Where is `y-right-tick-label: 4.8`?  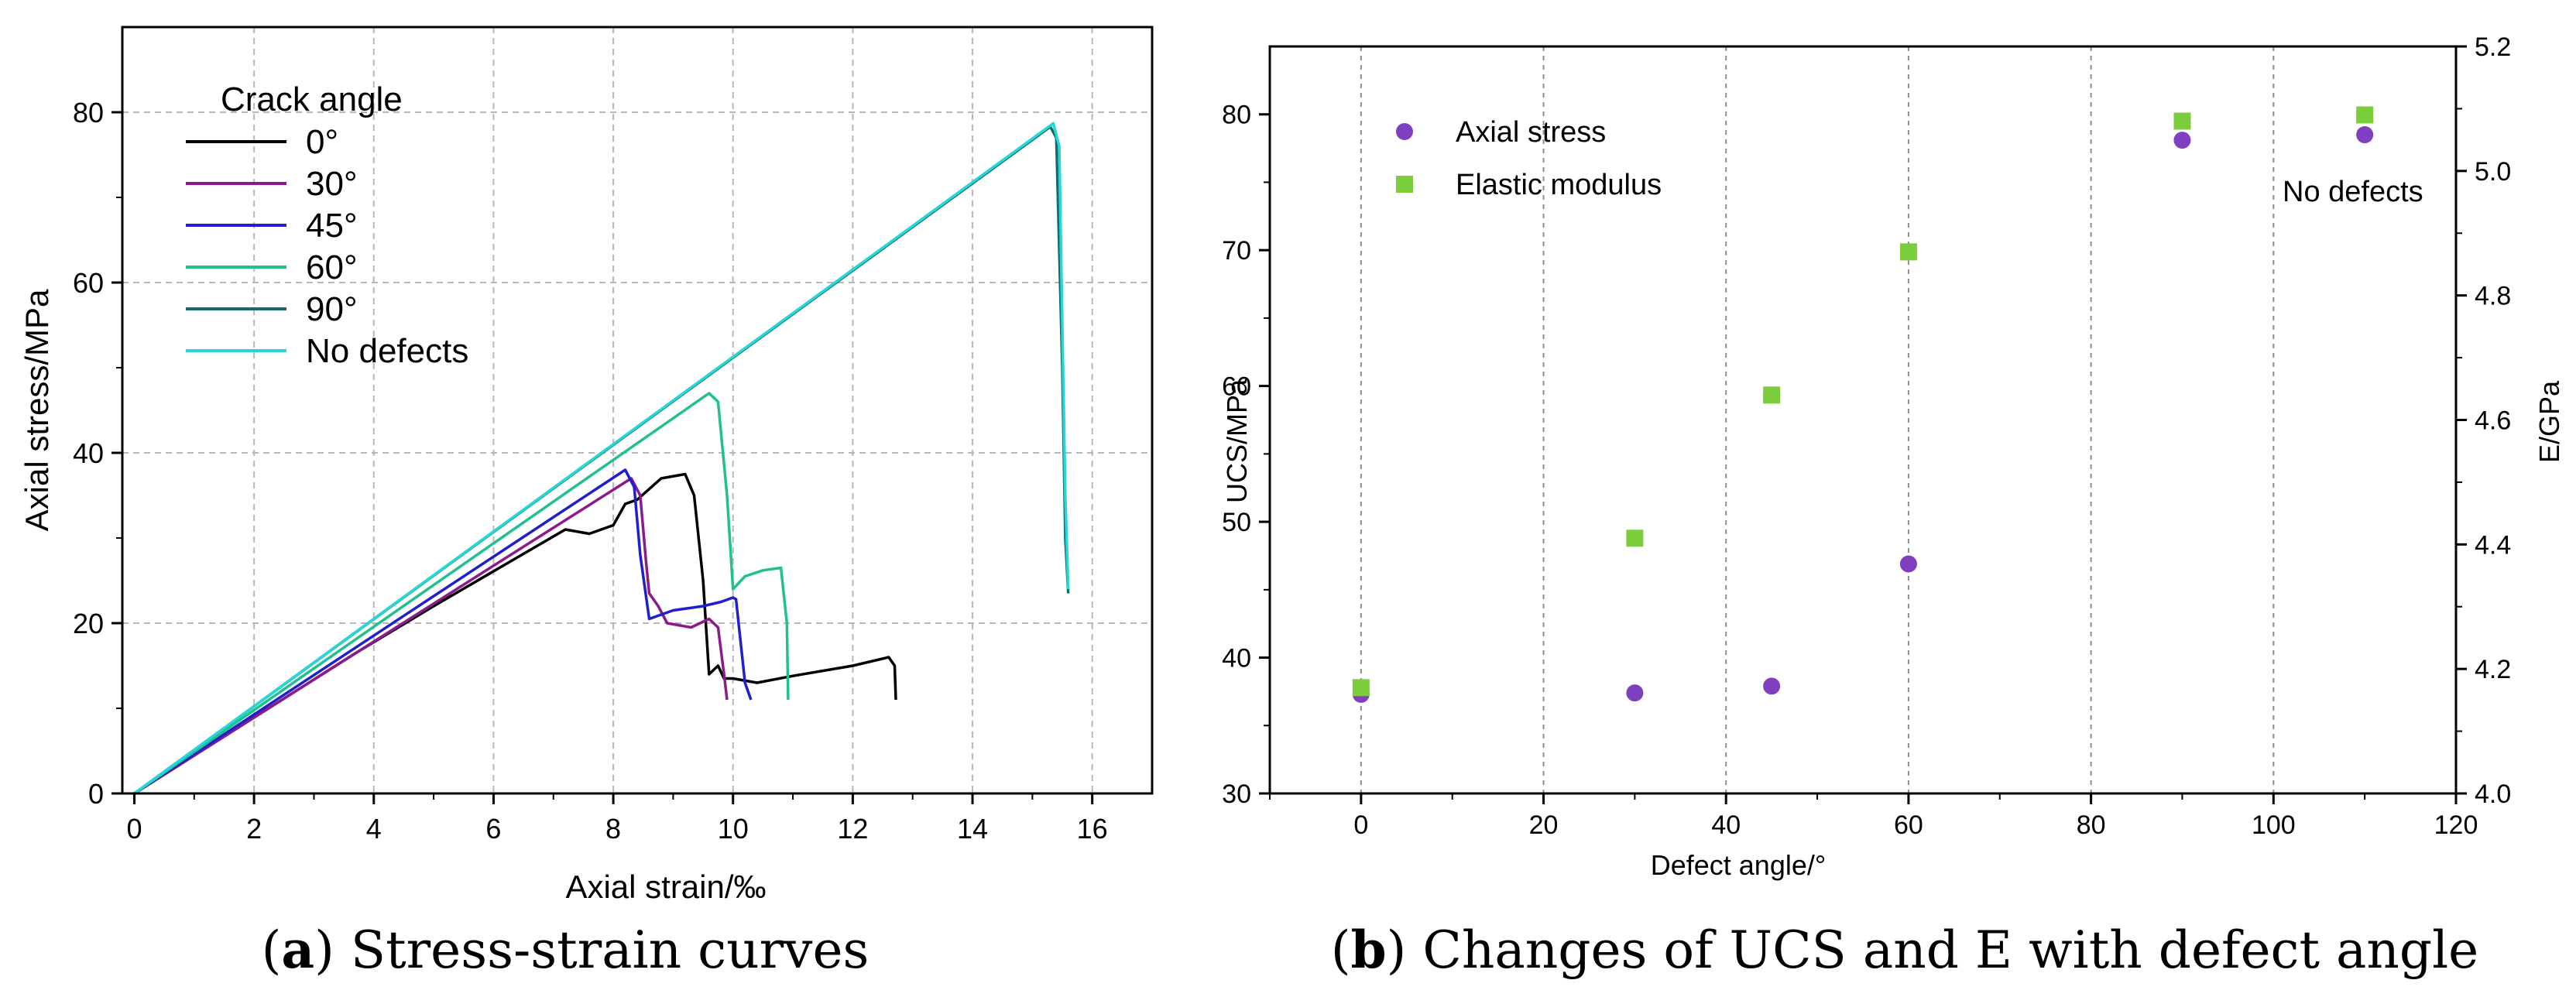 y-right-tick-label: 4.8 is located at coordinates (2493, 296).